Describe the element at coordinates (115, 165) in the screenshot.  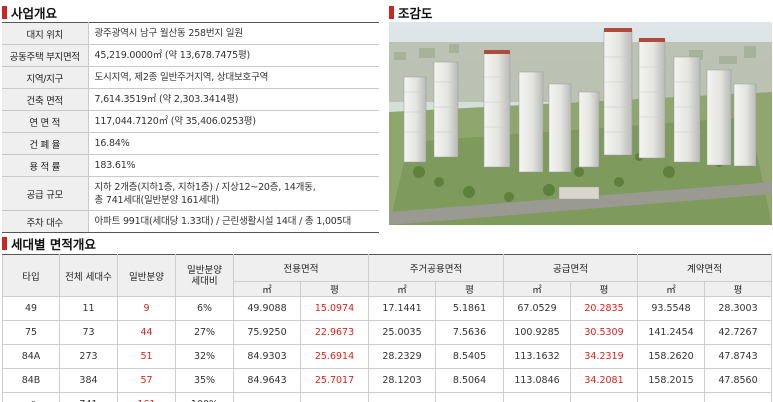
I see `overview-value-line: 183.61%` at that location.